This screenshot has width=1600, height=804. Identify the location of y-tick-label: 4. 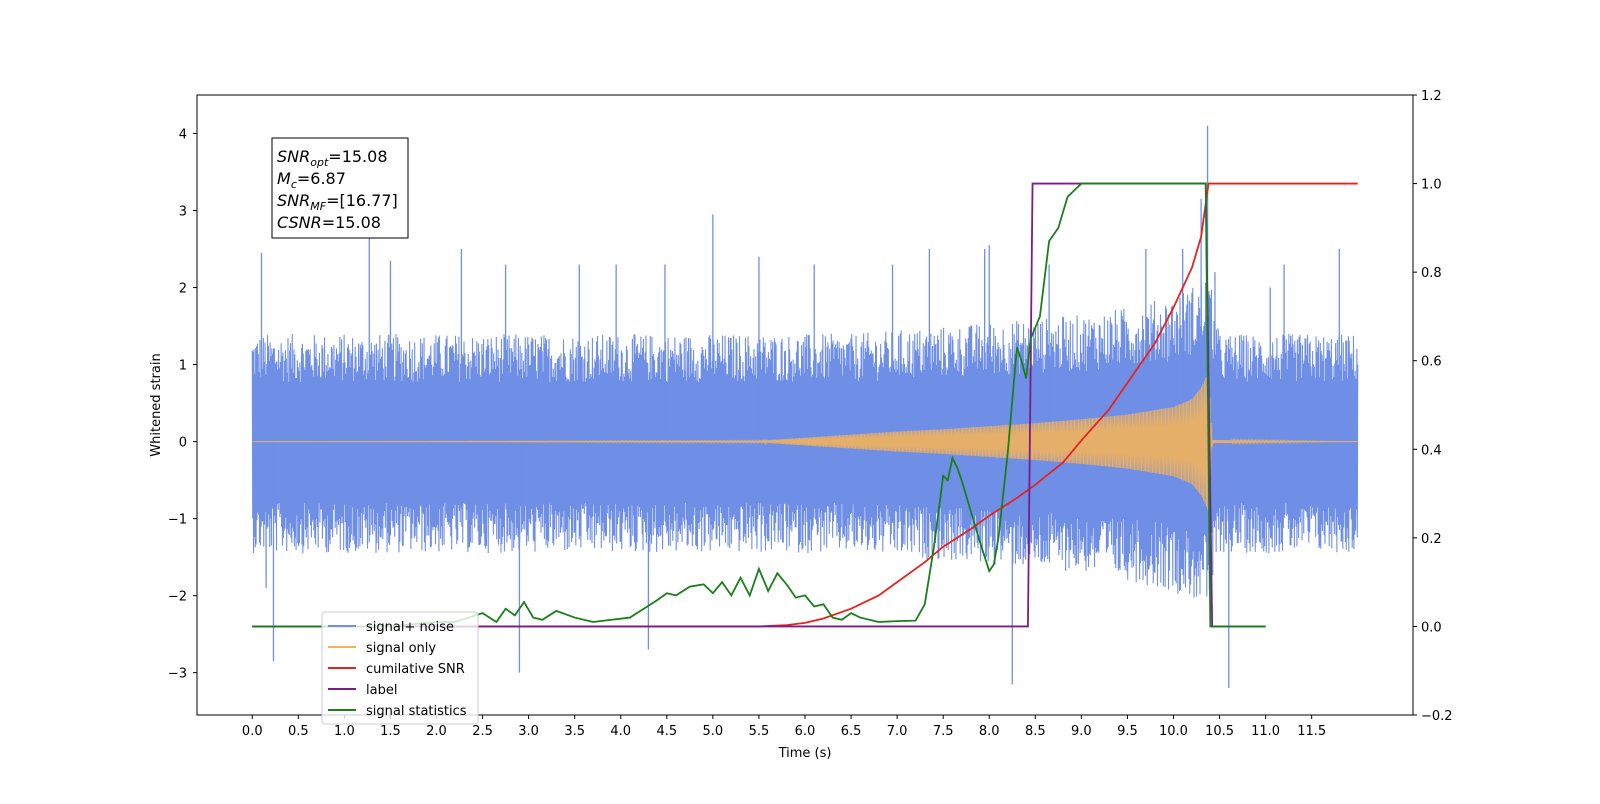
(183, 135).